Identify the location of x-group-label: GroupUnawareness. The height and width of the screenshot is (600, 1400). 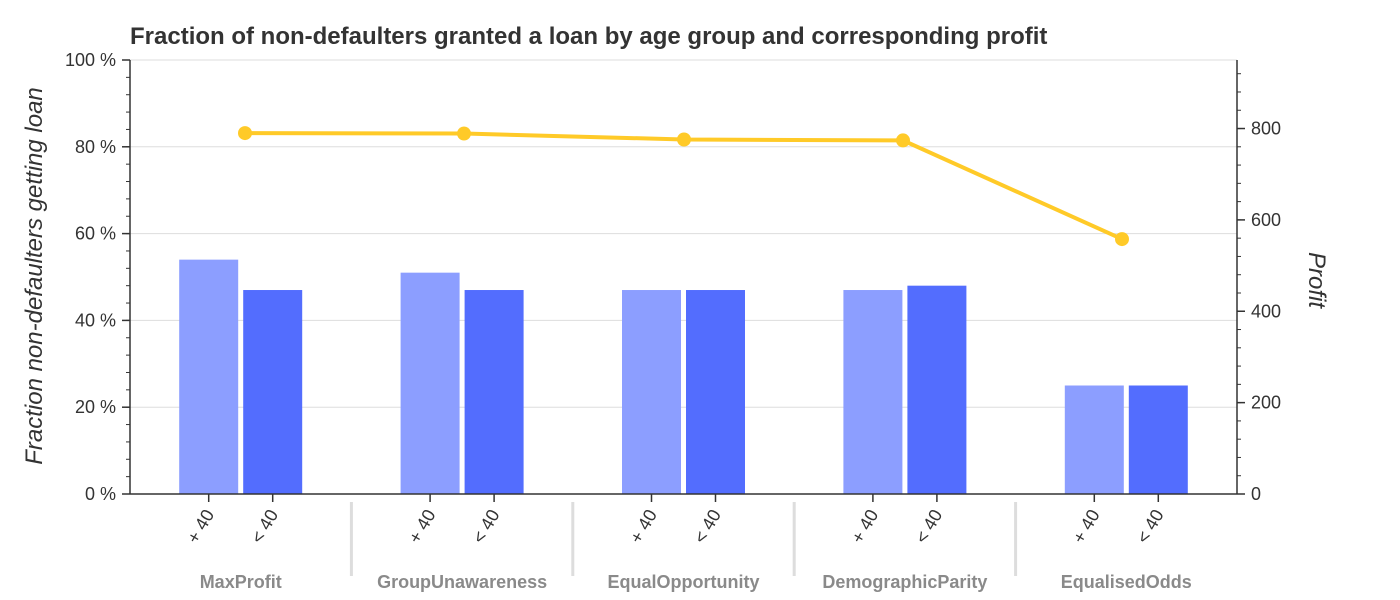
(462, 582).